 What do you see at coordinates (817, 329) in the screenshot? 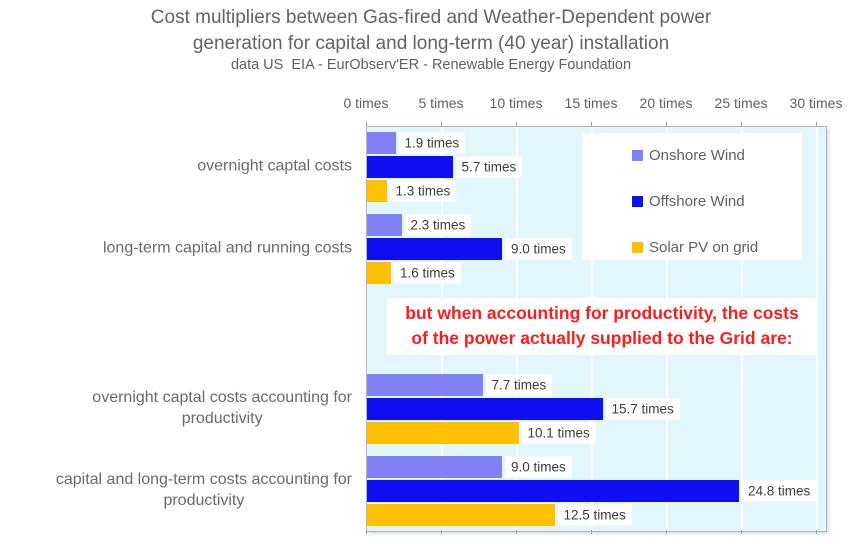
I see `gridline` at bounding box center [817, 329].